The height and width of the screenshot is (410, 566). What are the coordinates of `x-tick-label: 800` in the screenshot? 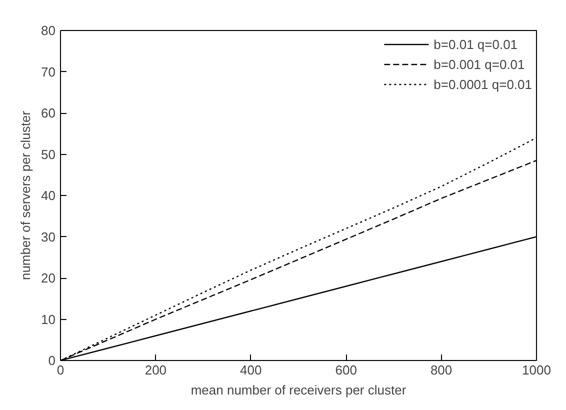 It's located at (441, 370).